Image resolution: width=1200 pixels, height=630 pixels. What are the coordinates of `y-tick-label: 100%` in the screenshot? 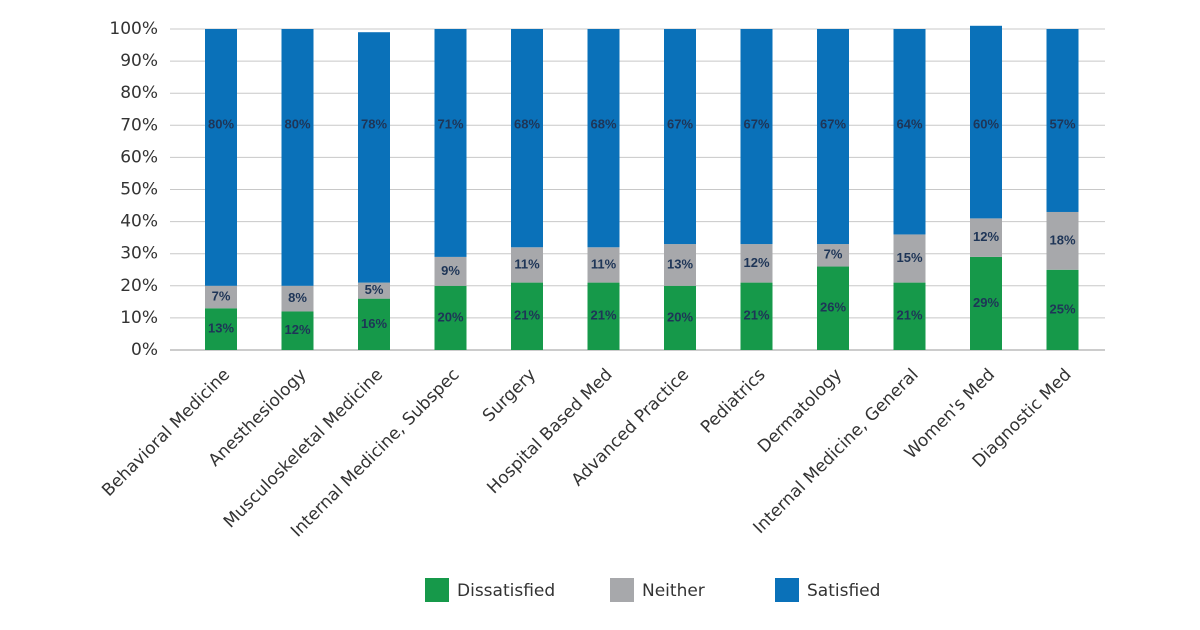 It's located at (133, 29).